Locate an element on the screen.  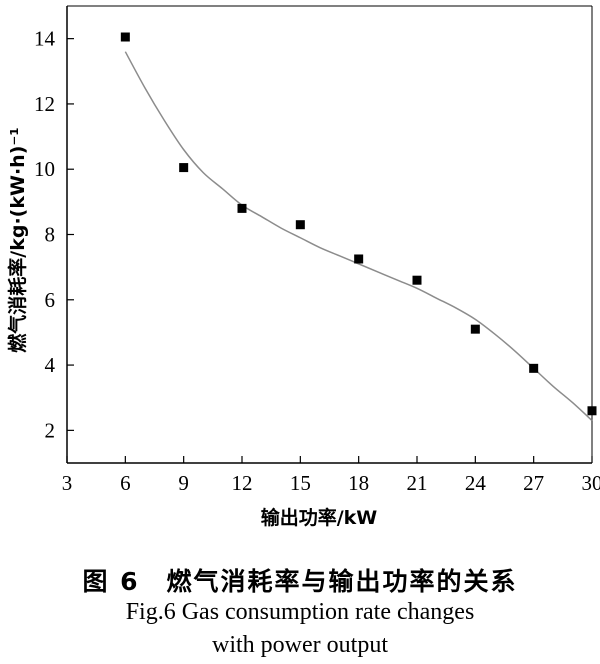
y-tick-label: 12 is located at coordinates (44, 104).